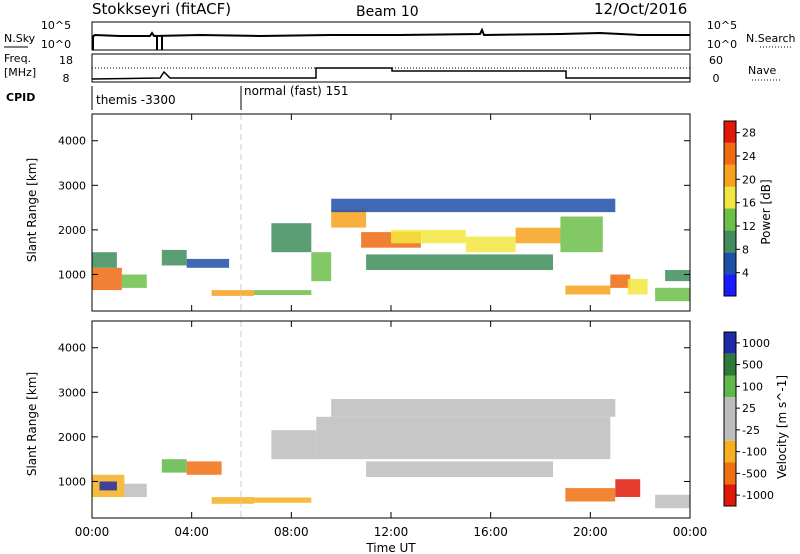 This screenshot has height=554, width=800. Describe the element at coordinates (161, 9) in the screenshot. I see `station-title: Stokkseyri (fitACF)` at that location.